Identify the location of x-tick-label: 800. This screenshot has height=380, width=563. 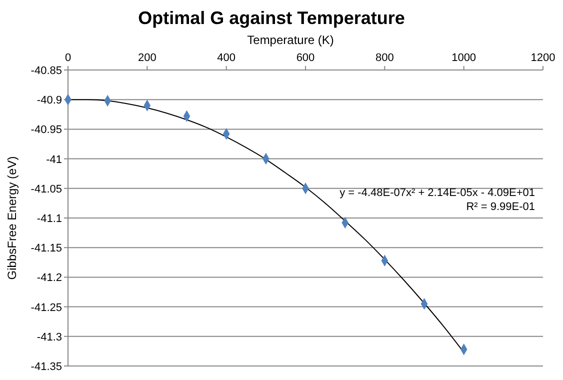
(384, 58).